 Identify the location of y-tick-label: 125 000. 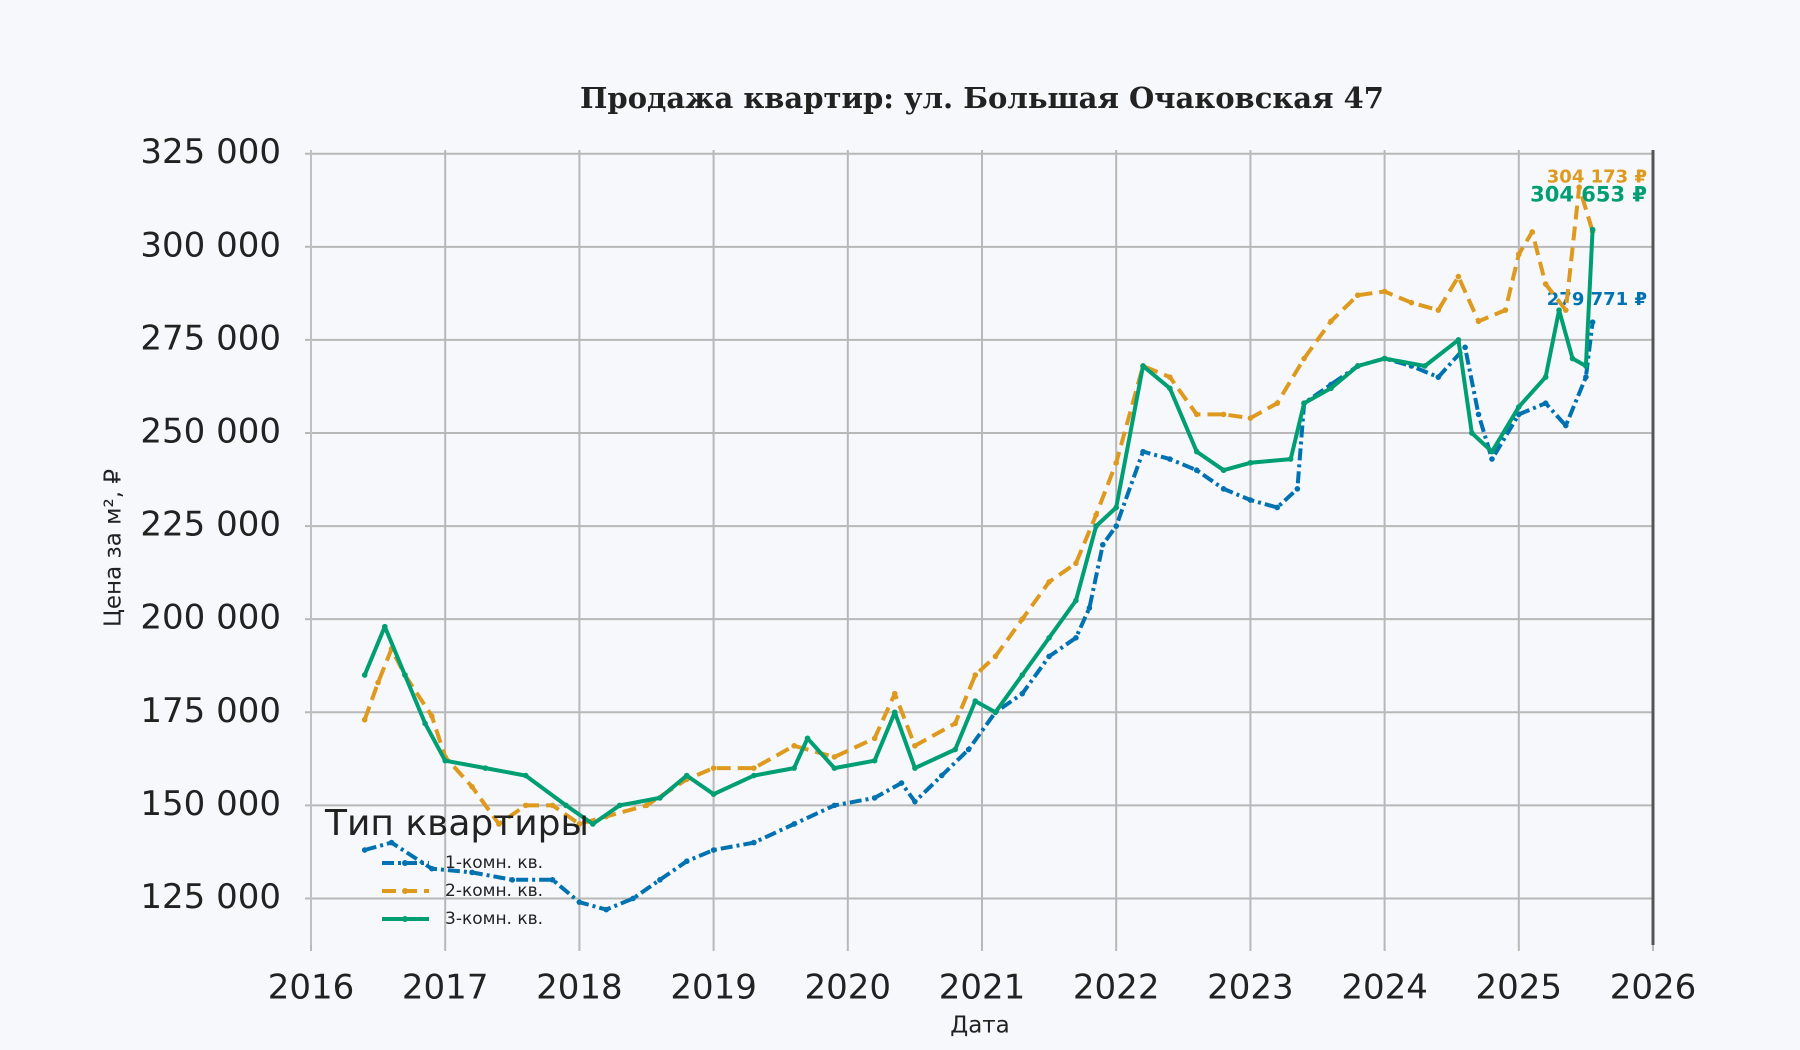
(210, 897).